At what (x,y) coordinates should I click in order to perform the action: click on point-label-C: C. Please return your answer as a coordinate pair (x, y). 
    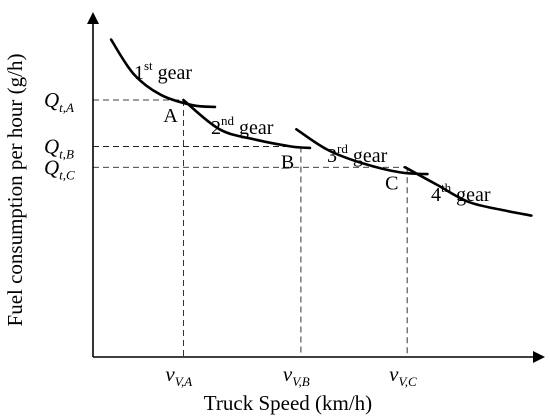
    Looking at the image, I should click on (391, 183).